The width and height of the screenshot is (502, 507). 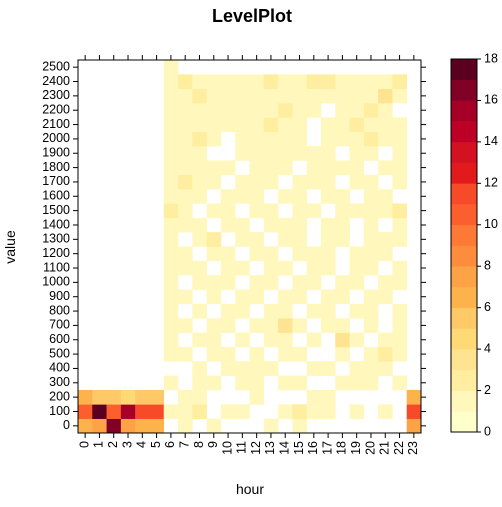 I want to click on y-tick-label: 400, so click(x=59, y=368).